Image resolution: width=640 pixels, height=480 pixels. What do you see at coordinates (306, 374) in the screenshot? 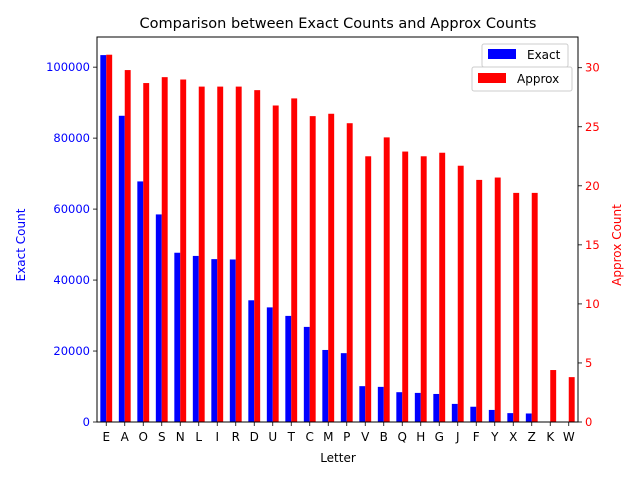
I see `bar-exact-C` at bounding box center [306, 374].